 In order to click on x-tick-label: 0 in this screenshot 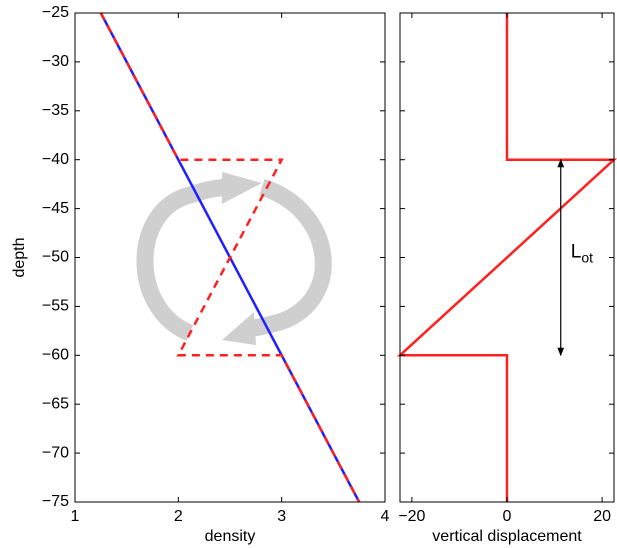, I will do `click(507, 516)`.